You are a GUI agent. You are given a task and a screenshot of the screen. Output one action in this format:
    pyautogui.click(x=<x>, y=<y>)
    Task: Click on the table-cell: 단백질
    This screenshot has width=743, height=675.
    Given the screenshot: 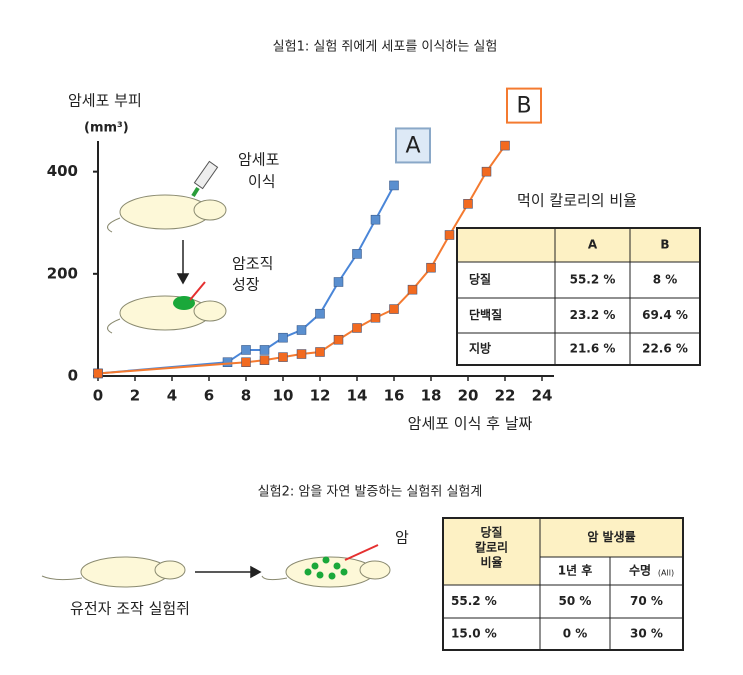 What is the action you would take?
    pyautogui.click(x=485, y=314)
    